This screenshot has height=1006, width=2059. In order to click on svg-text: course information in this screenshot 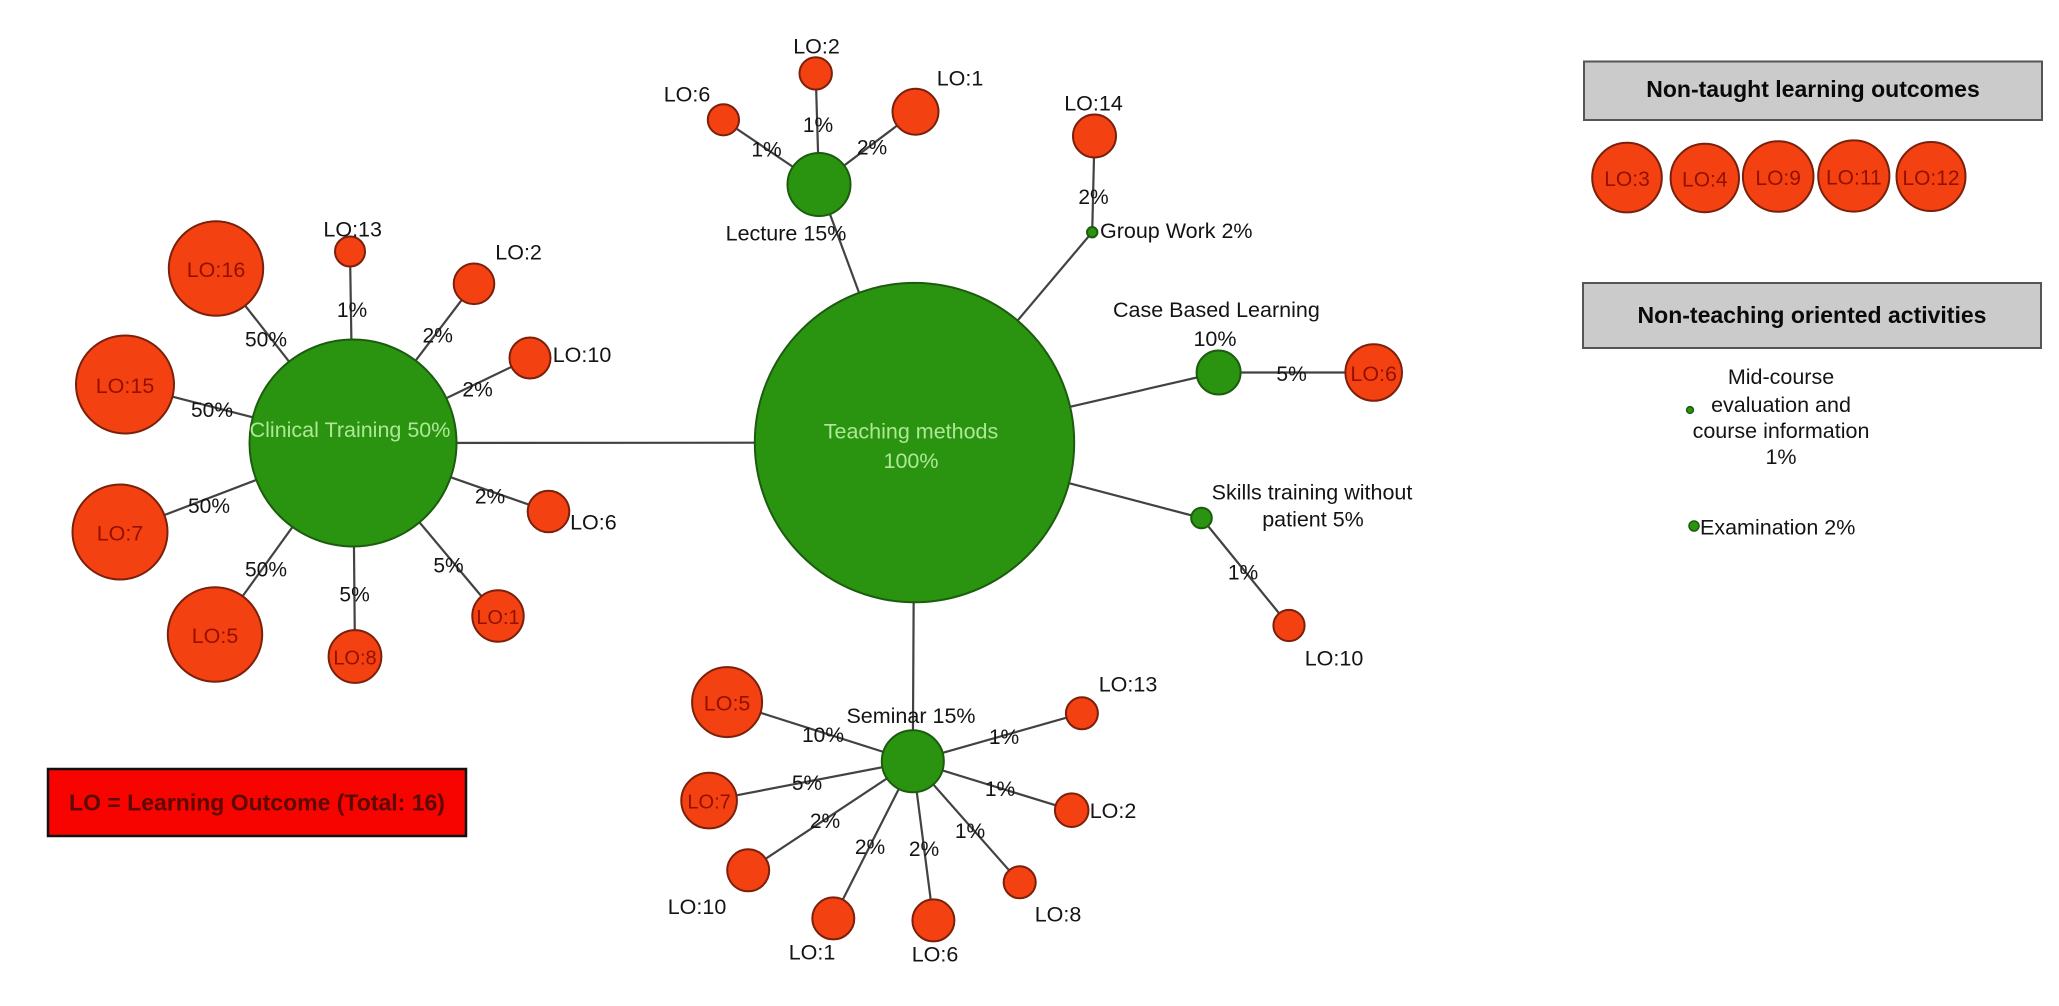, I will do `click(1781, 431)`.